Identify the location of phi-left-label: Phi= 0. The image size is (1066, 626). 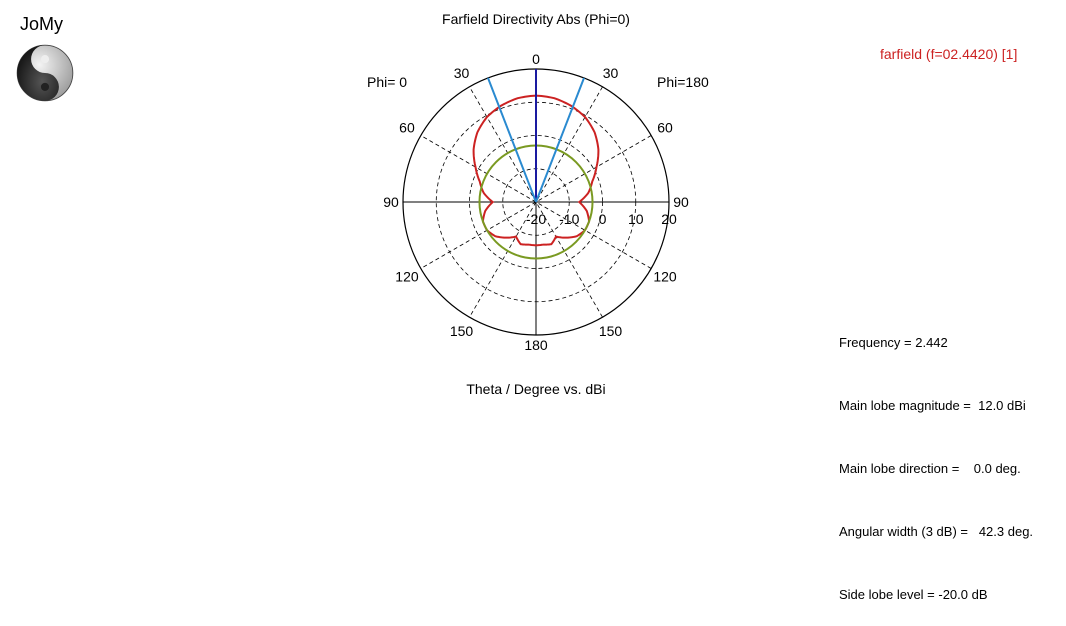
(387, 82).